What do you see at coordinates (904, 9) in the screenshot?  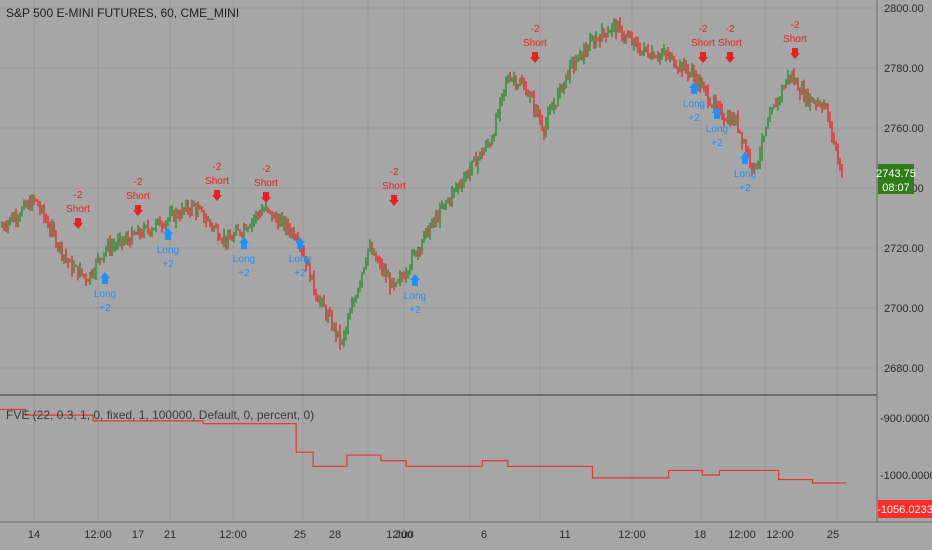 I see `price-tick-label: 2800.00` at bounding box center [904, 9].